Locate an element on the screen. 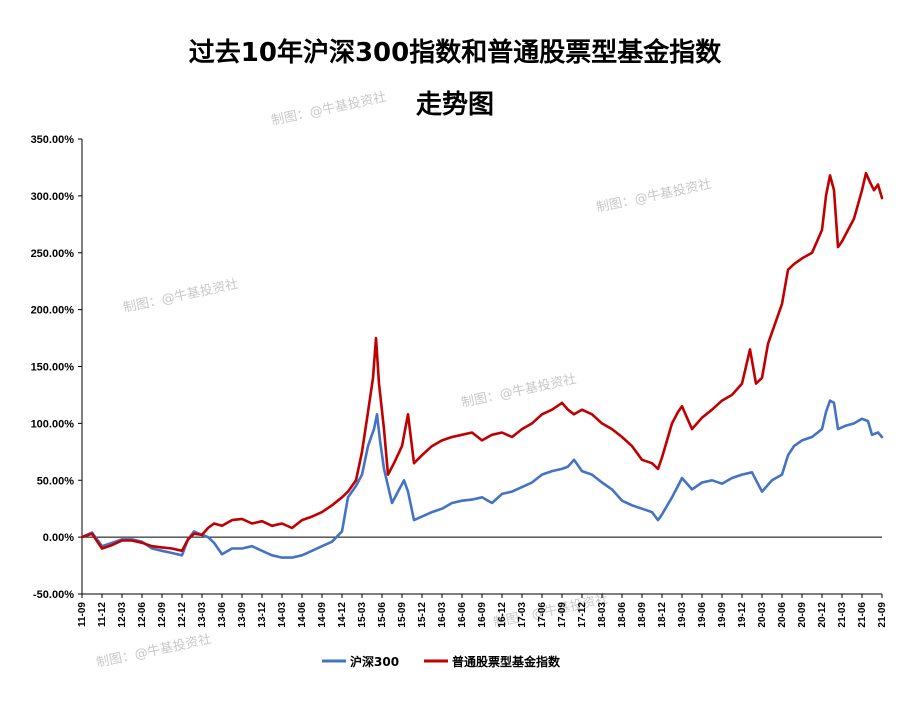 The height and width of the screenshot is (702, 910). x-tick-label: 16-06 is located at coordinates (462, 615).